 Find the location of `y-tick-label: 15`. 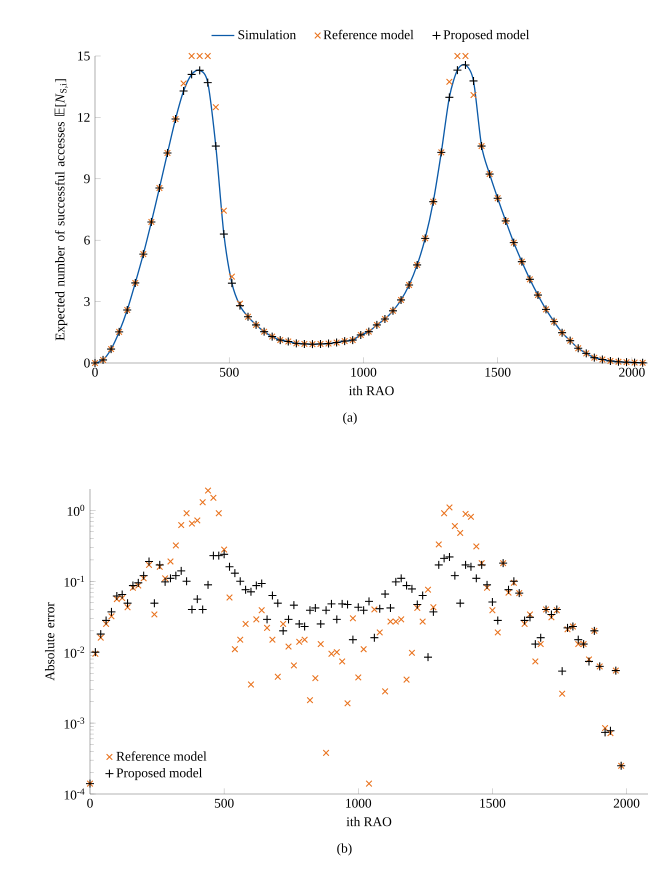

y-tick-label: 15 is located at coordinates (84, 56).